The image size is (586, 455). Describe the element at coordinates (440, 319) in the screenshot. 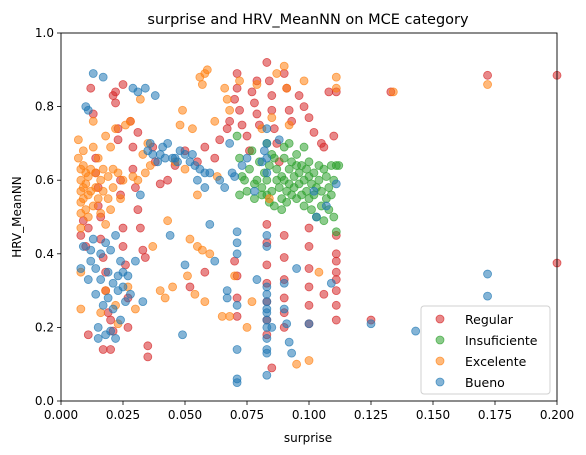

I see `legend-marker-regular` at that location.